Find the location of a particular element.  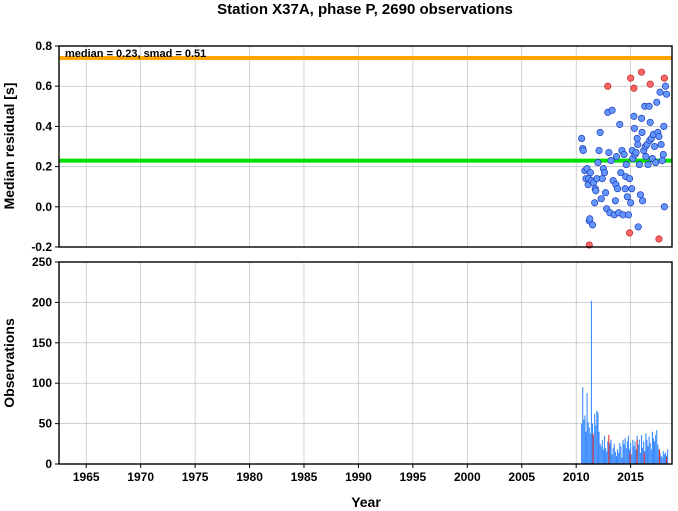

residual-y-tick-label: 0.4 is located at coordinates (43, 126).